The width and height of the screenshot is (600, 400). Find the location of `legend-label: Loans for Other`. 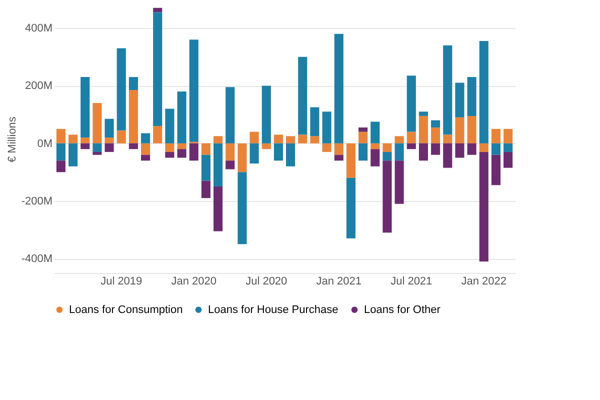

legend-label: Loans for Other is located at coordinates (402, 310).